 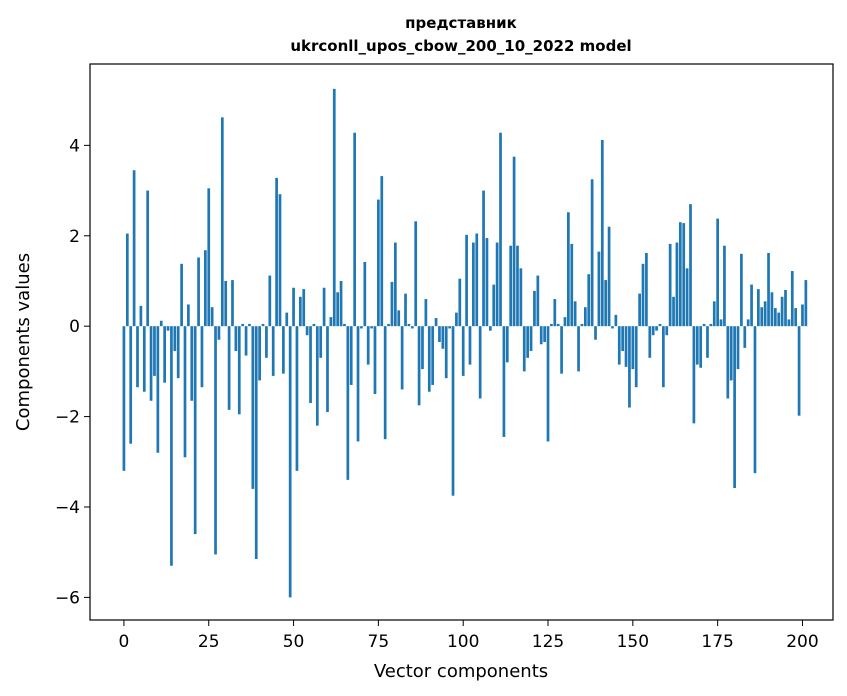 I want to click on x-tick-label-150: 150, so click(x=633, y=642).